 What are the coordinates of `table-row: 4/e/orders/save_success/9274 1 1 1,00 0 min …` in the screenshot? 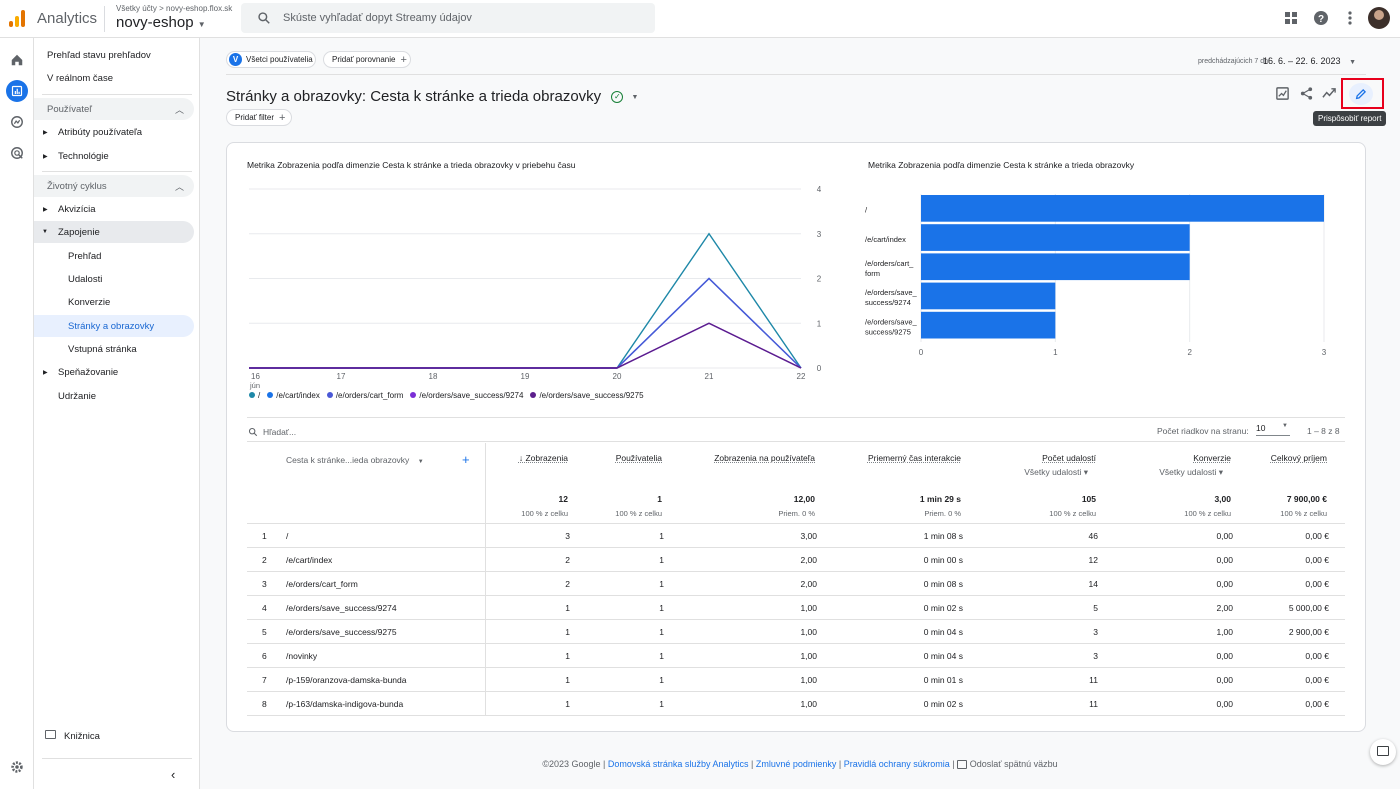 It's located at (796, 607).